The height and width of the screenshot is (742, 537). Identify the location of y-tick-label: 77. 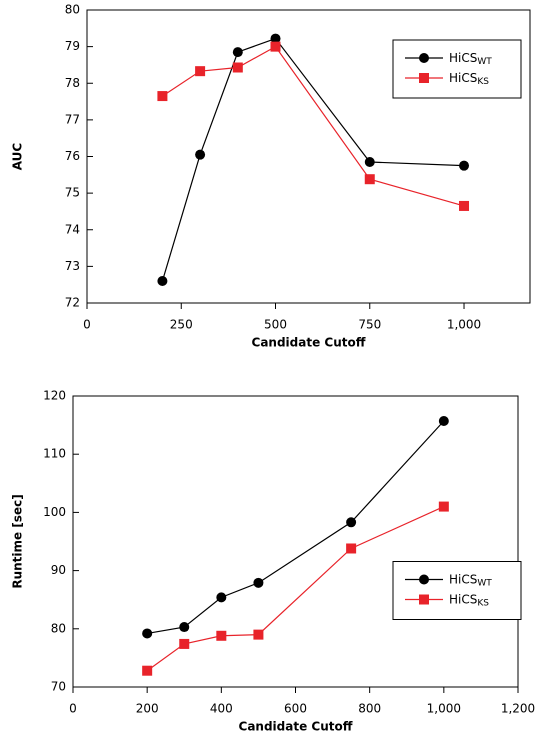
(72, 119).